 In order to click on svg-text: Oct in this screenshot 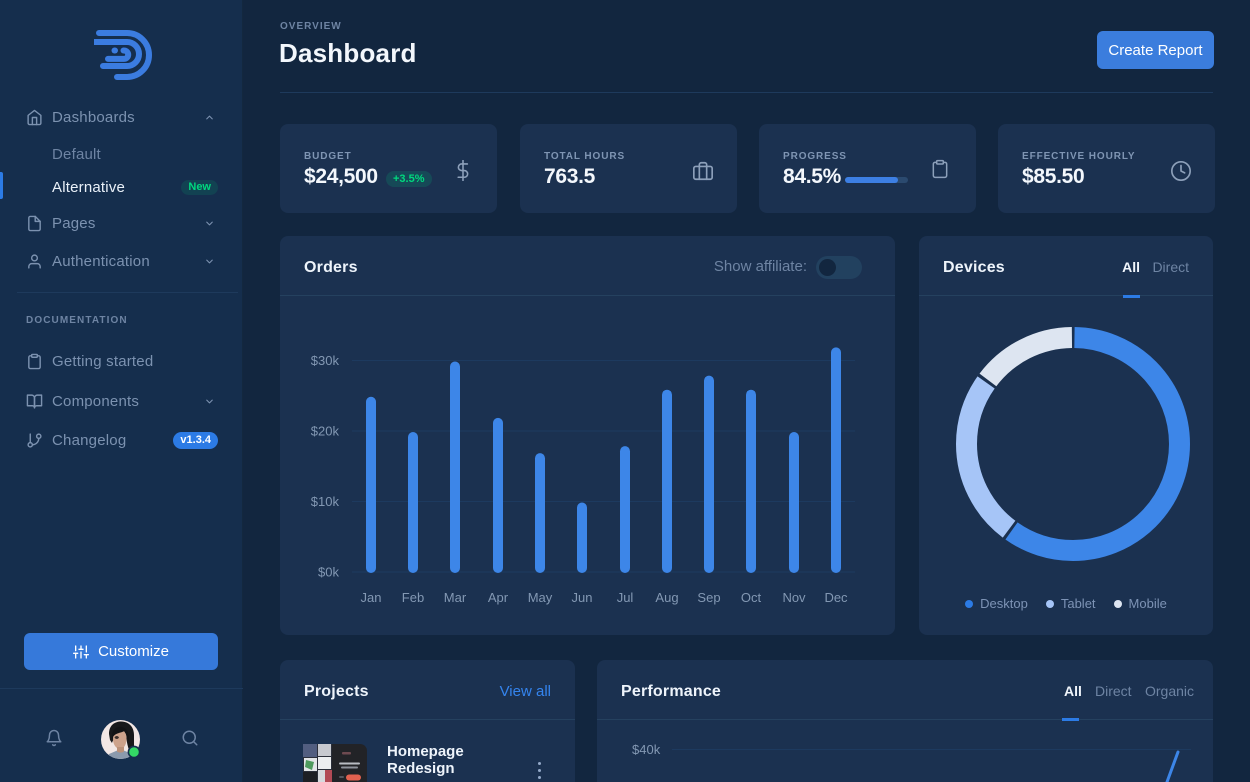, I will do `click(751, 597)`.